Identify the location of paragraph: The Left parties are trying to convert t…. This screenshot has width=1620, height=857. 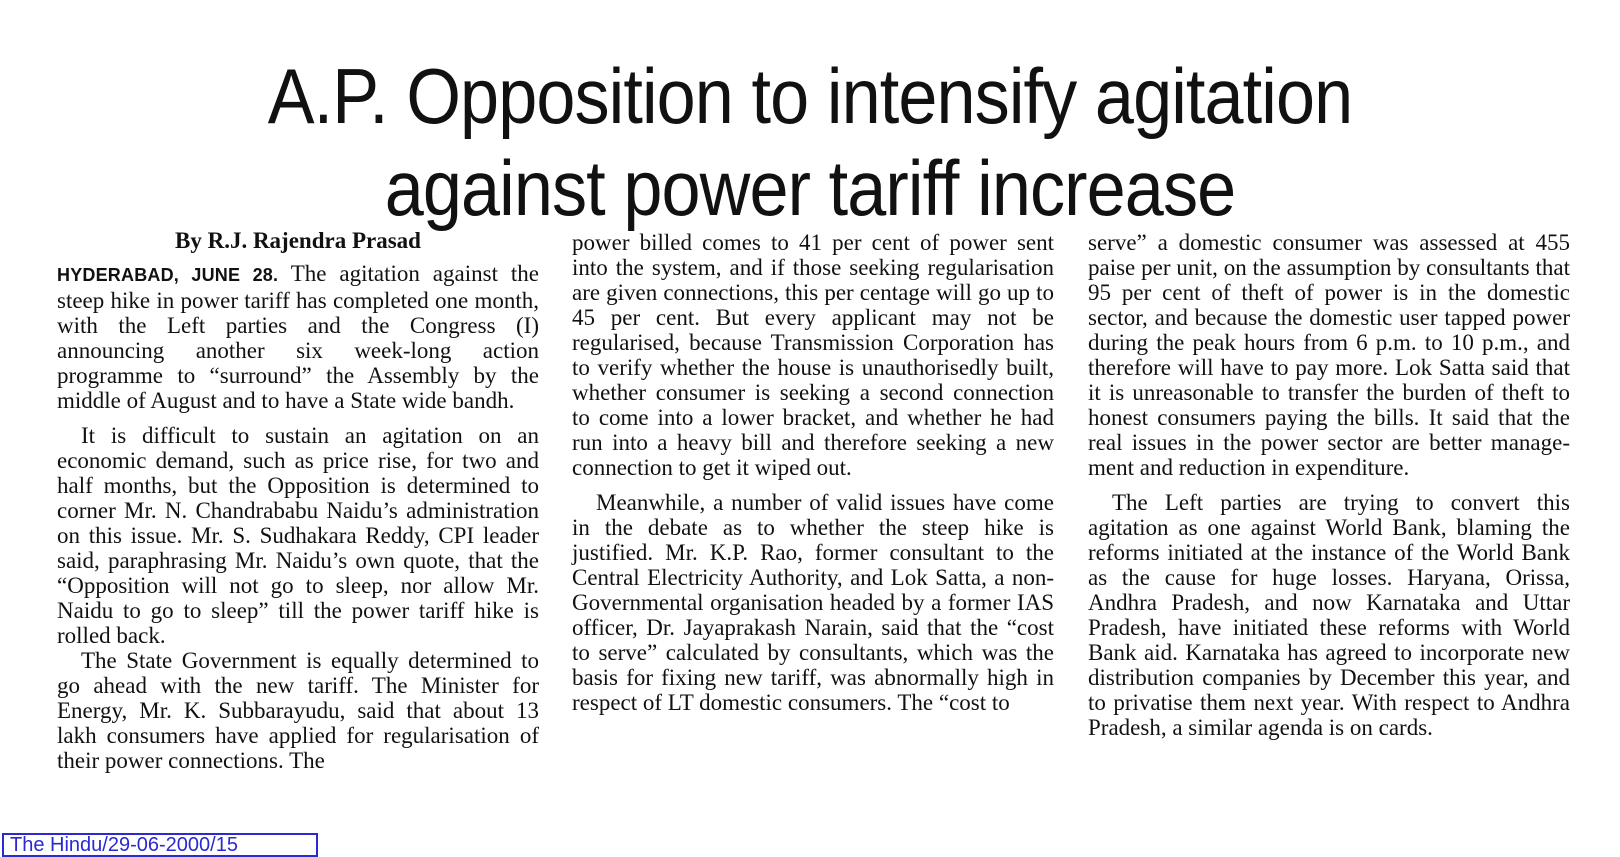
(1329, 615).